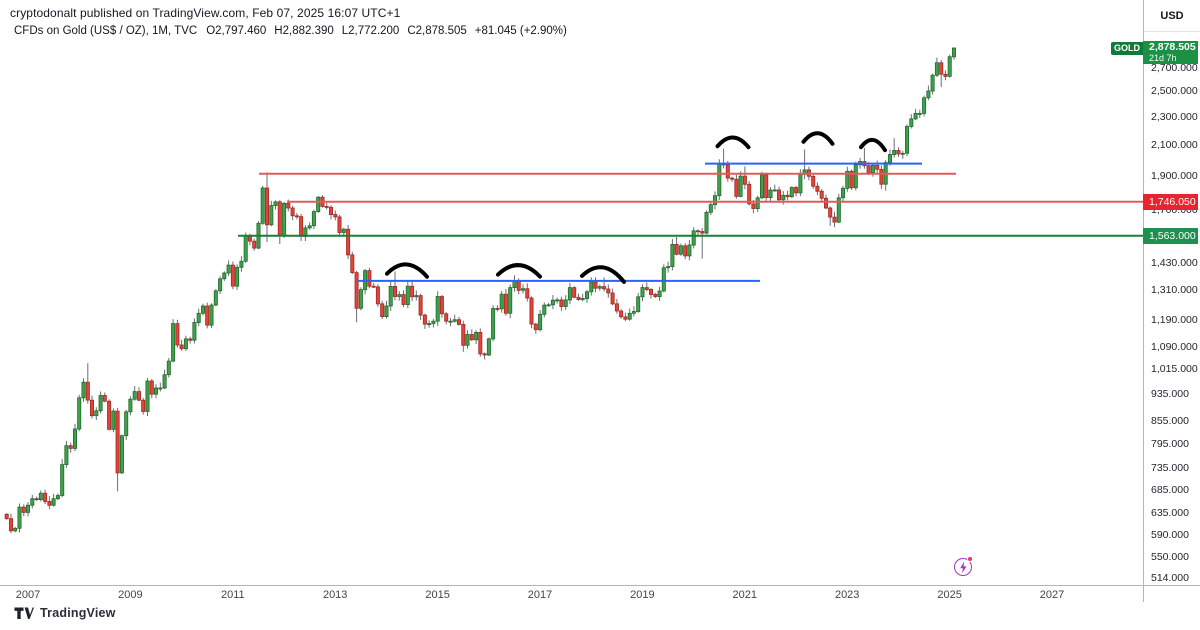  Describe the element at coordinates (130, 595) in the screenshot. I see `year-label: 2009` at that location.